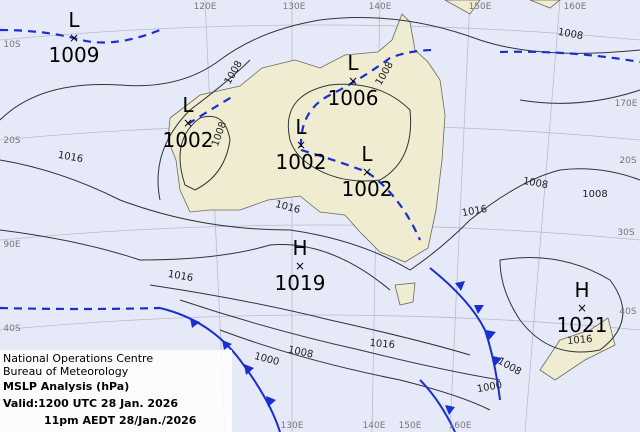  I want to click on info-box, so click(116, 391).